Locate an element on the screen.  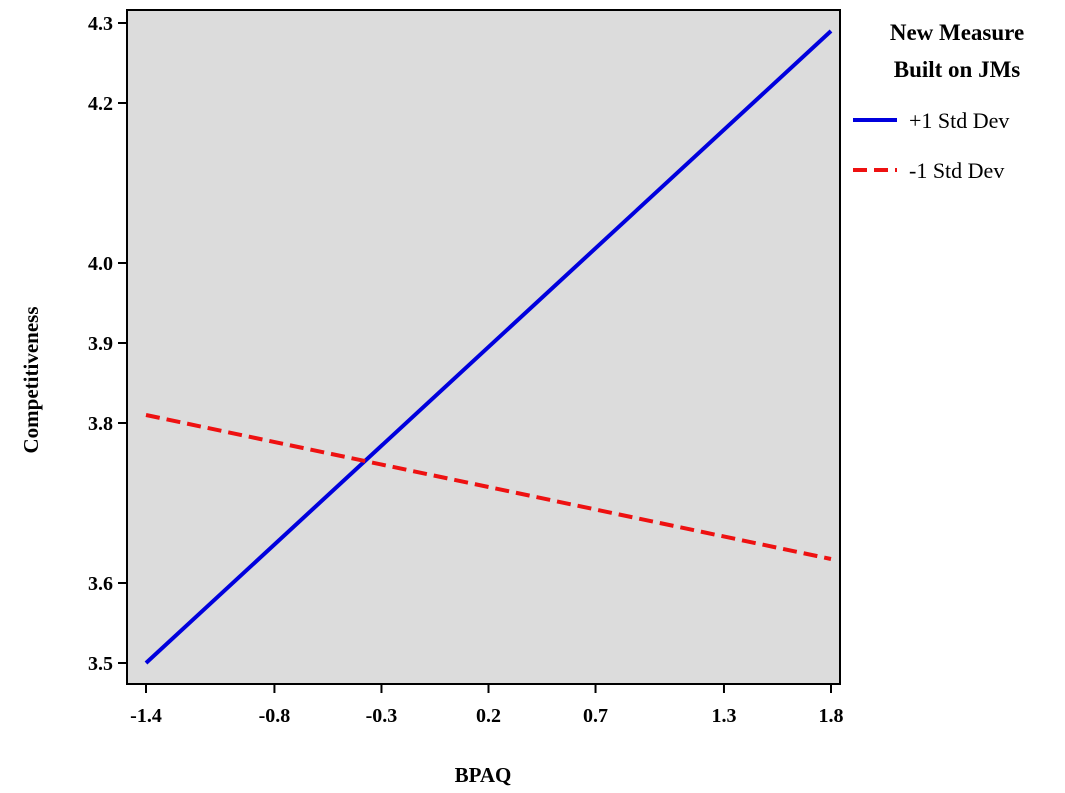
y-tick-label: 3.6 is located at coordinates (100, 584).